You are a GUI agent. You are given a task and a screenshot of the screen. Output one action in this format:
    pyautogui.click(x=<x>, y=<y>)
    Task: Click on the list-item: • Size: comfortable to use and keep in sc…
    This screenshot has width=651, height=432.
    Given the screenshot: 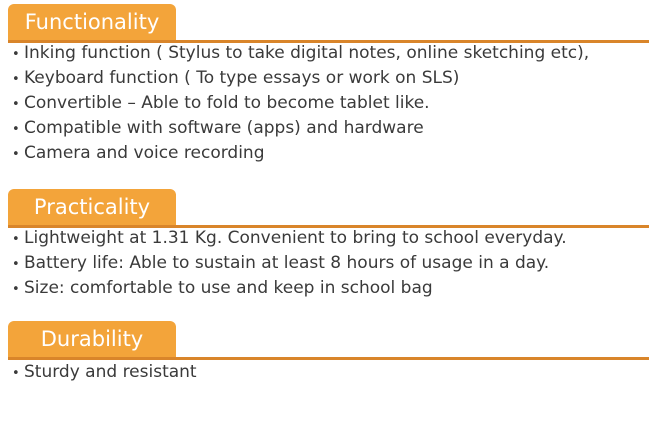 What is the action you would take?
    pyautogui.click(x=289, y=288)
    